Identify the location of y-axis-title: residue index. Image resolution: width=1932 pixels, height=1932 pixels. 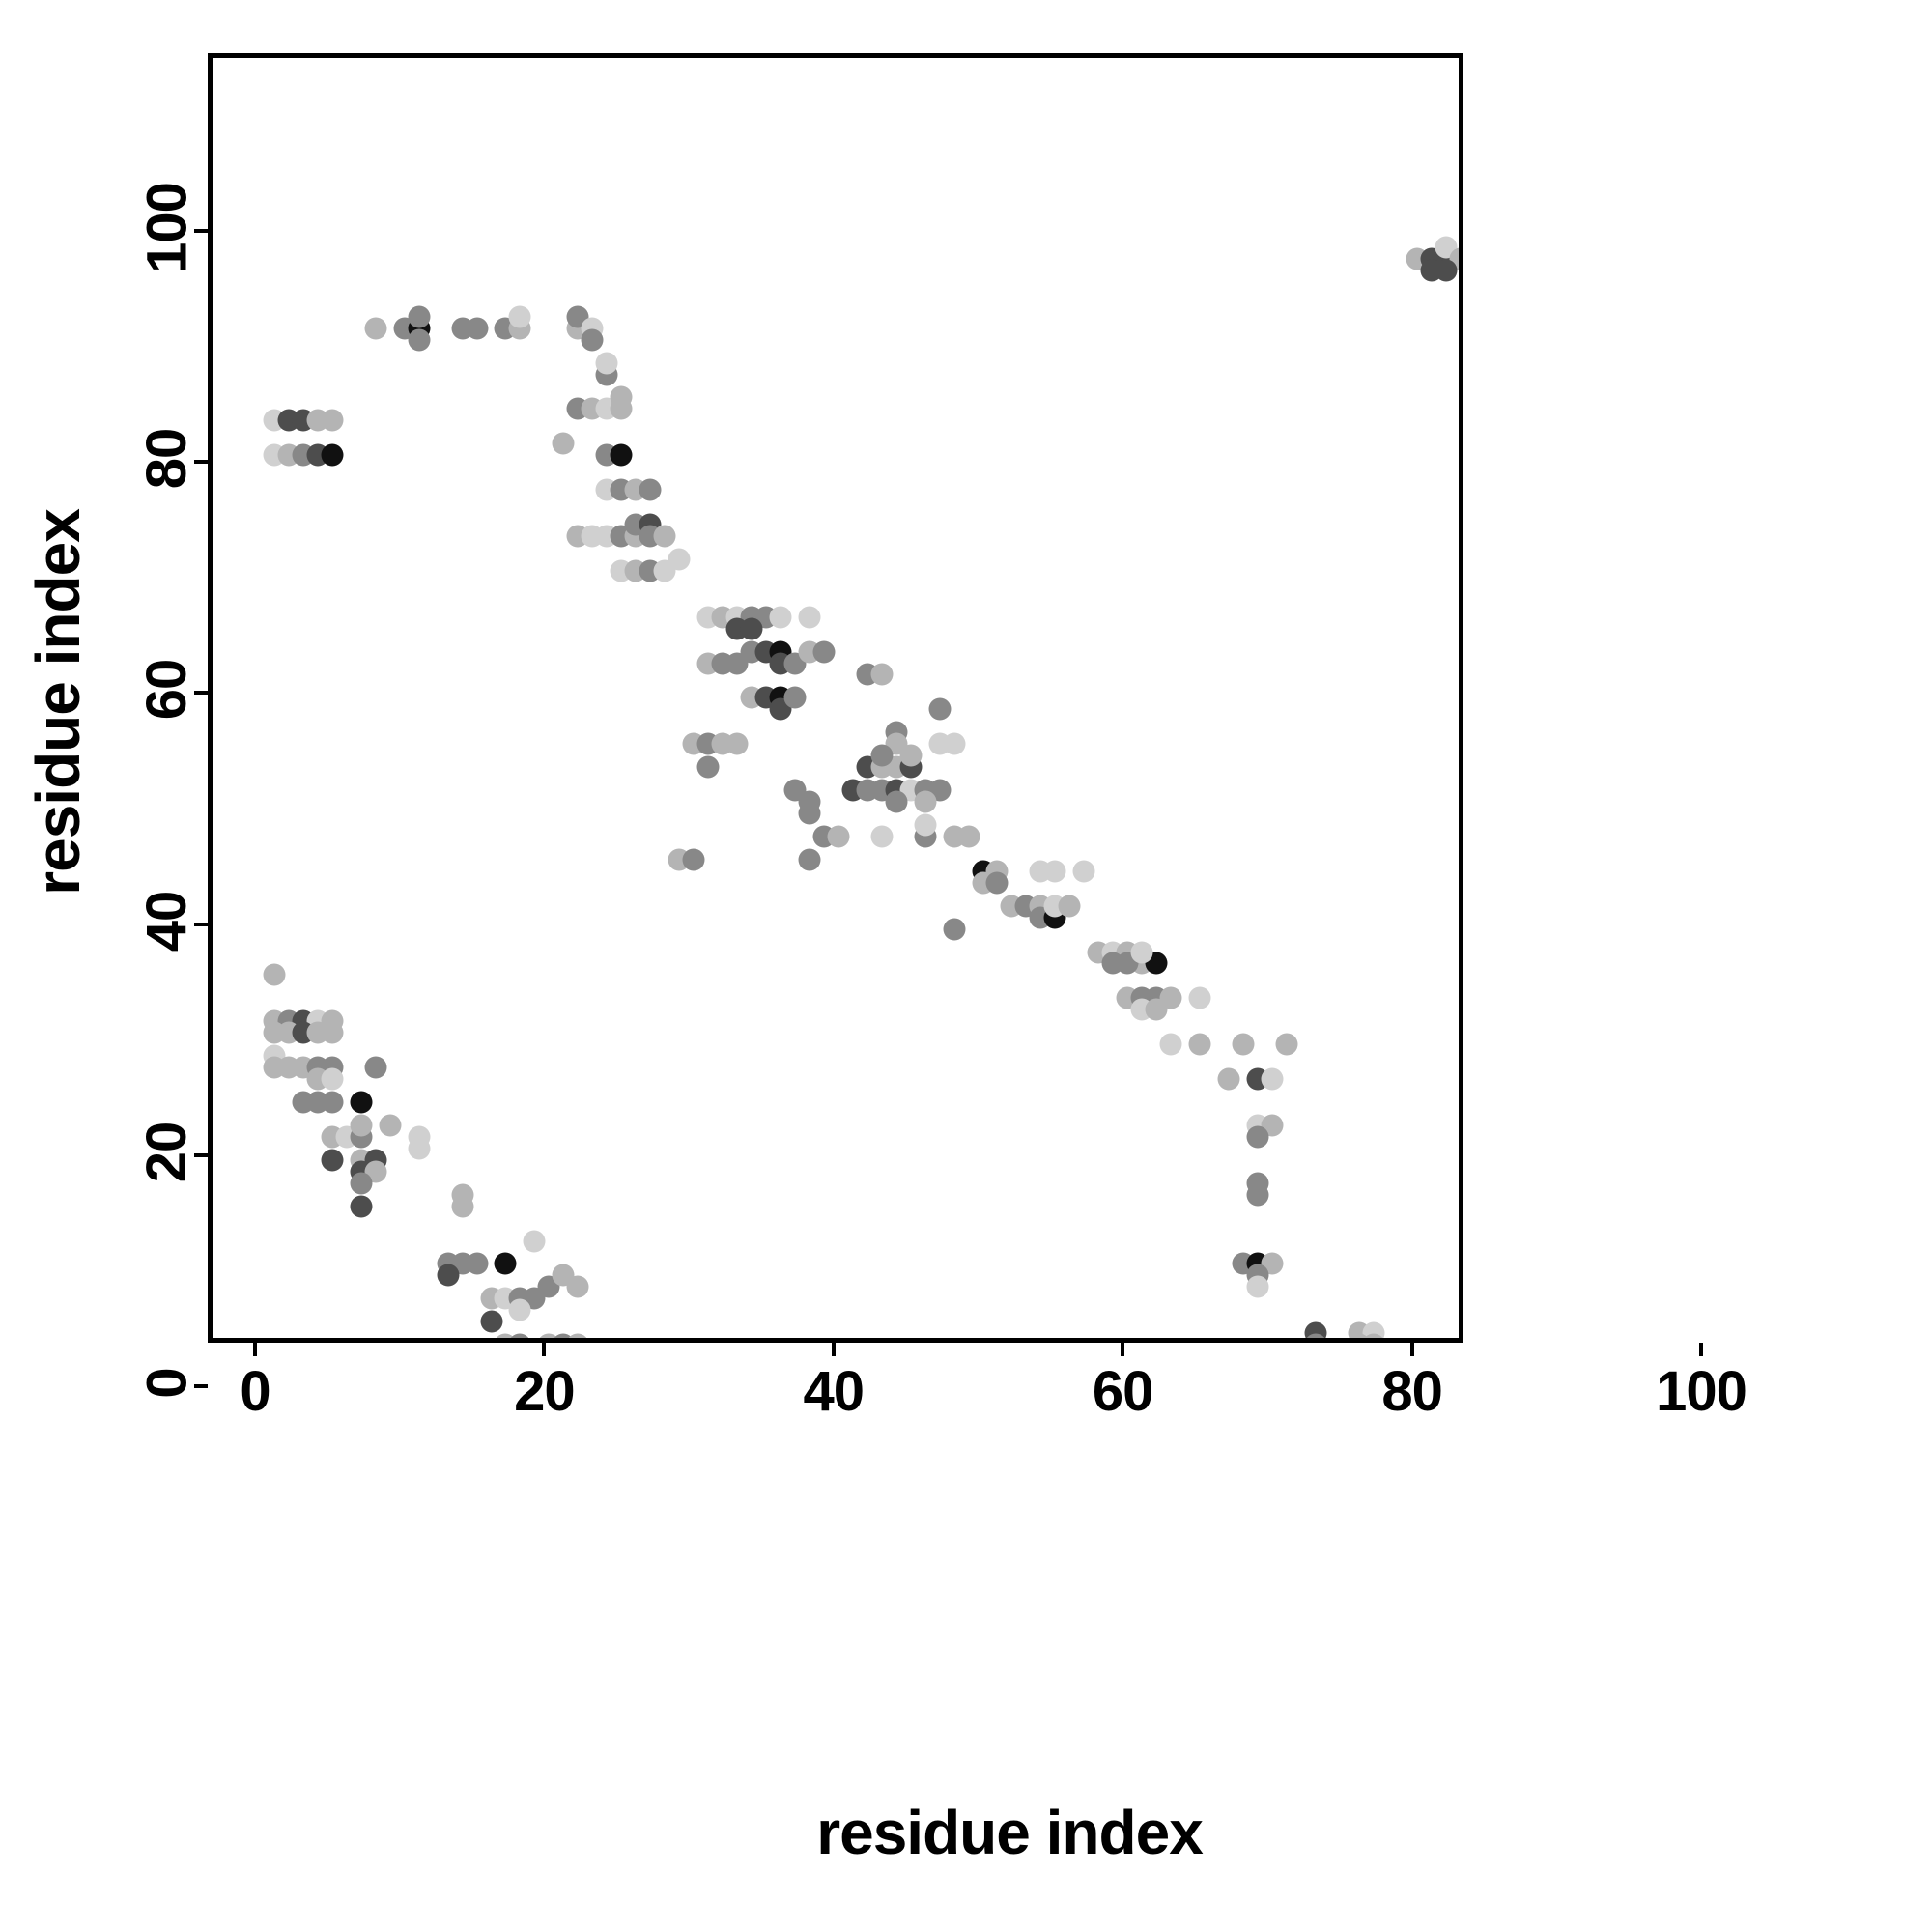
(58, 702).